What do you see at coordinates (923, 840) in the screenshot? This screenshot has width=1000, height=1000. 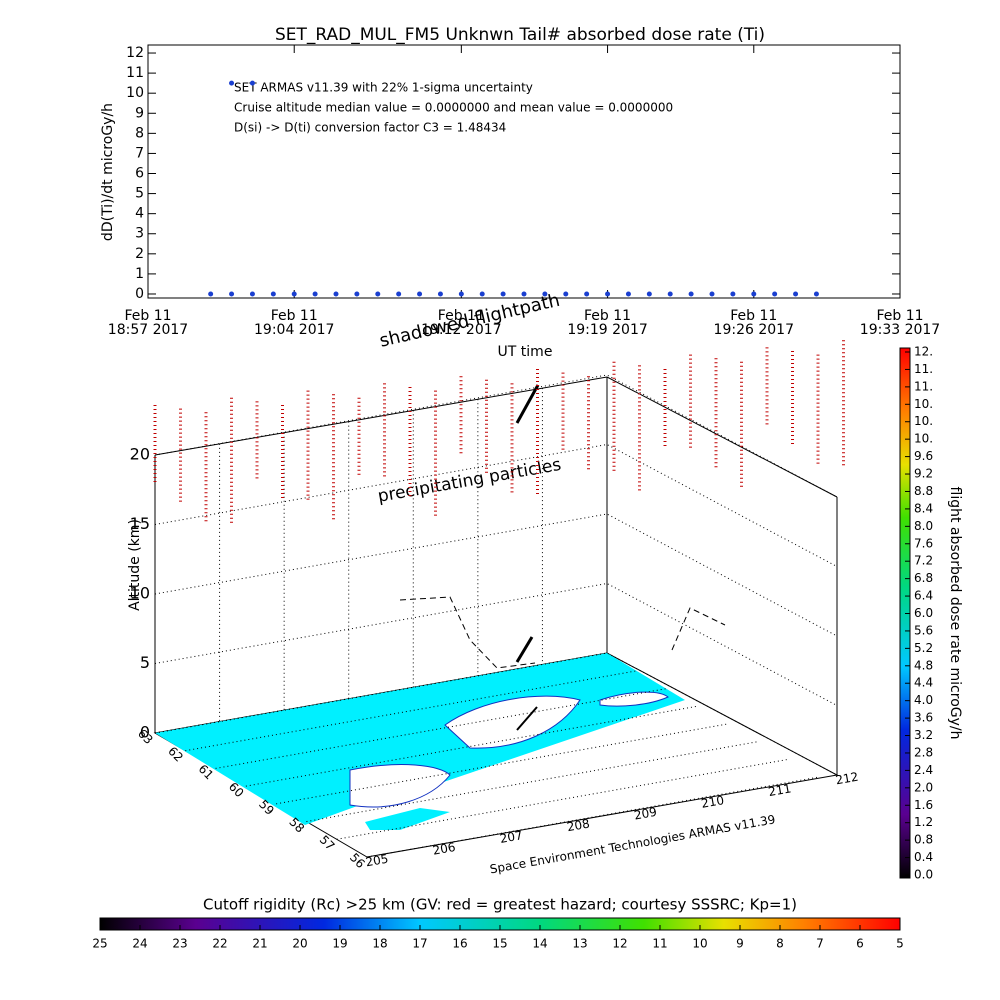 I see `colorbar-tick-label: 0.8` at bounding box center [923, 840].